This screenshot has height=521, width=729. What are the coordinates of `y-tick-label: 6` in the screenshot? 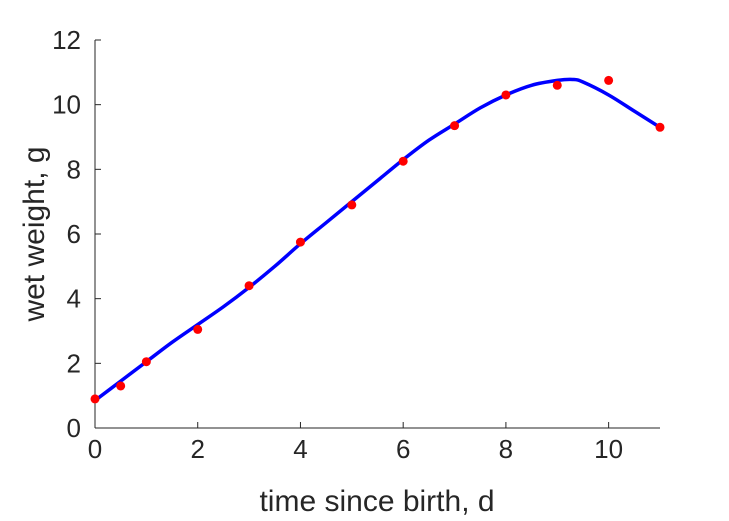 It's located at (74, 234).